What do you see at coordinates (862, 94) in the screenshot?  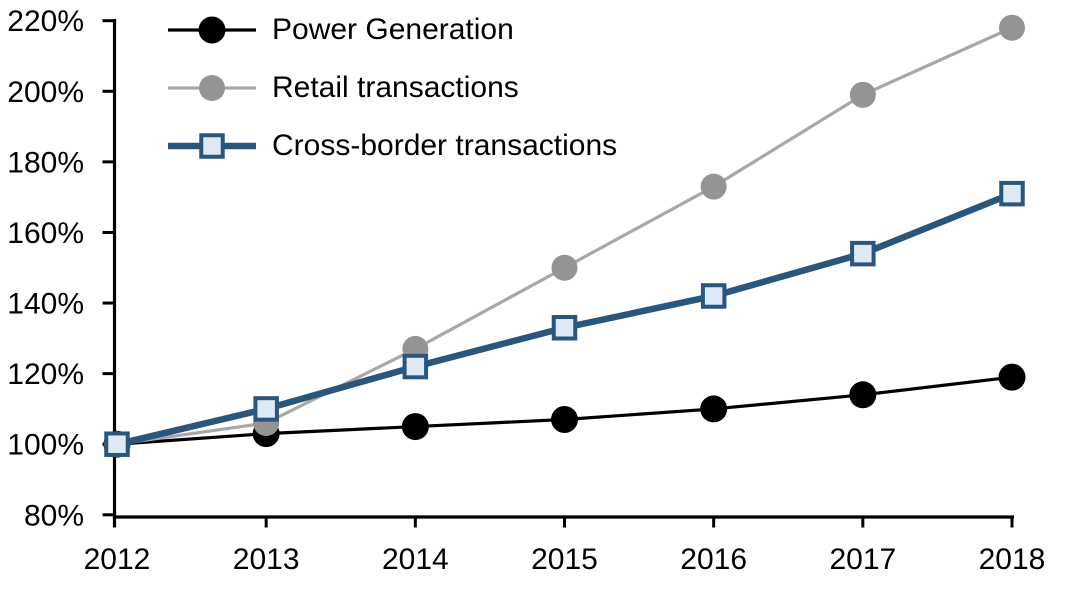 I see `marker-retail-transactions-2017` at bounding box center [862, 94].